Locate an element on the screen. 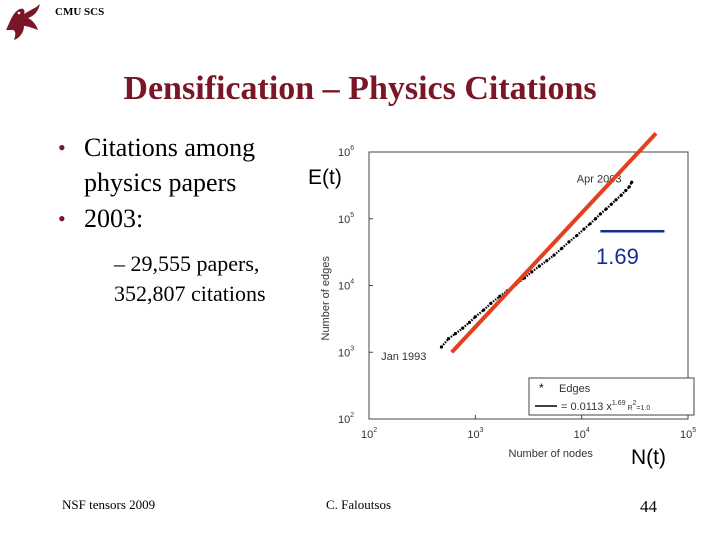 This screenshot has width=720, height=540. legend-label-edges: Edges is located at coordinates (575, 389).